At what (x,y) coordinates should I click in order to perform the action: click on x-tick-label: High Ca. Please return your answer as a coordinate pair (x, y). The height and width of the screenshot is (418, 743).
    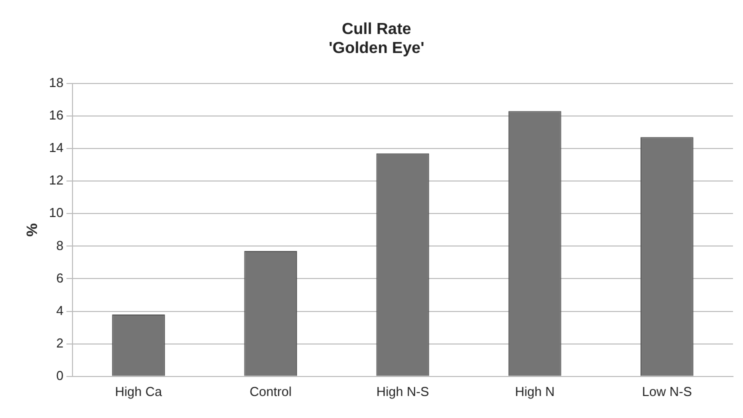
    Looking at the image, I should click on (139, 391).